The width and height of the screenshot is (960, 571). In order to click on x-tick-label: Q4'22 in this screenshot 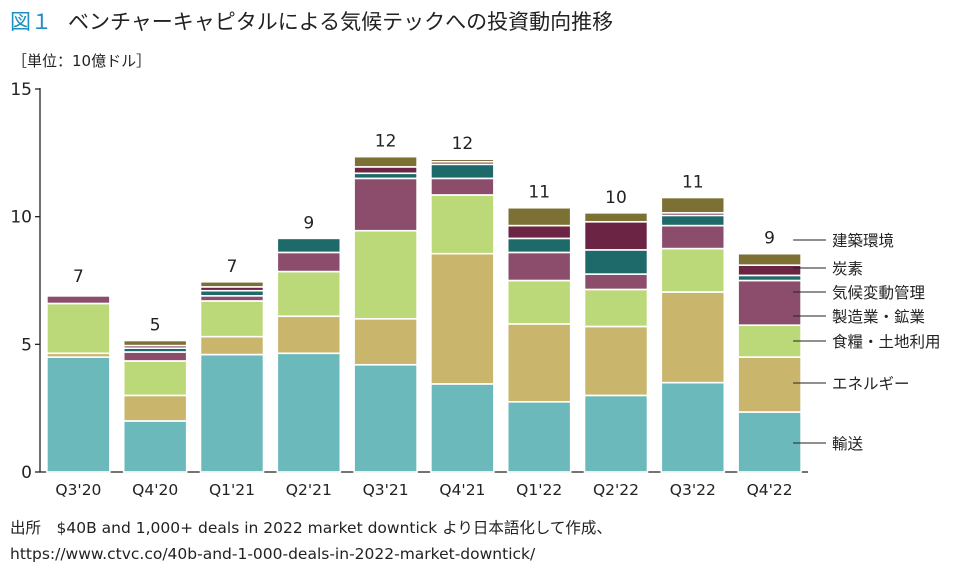, I will do `click(770, 490)`.